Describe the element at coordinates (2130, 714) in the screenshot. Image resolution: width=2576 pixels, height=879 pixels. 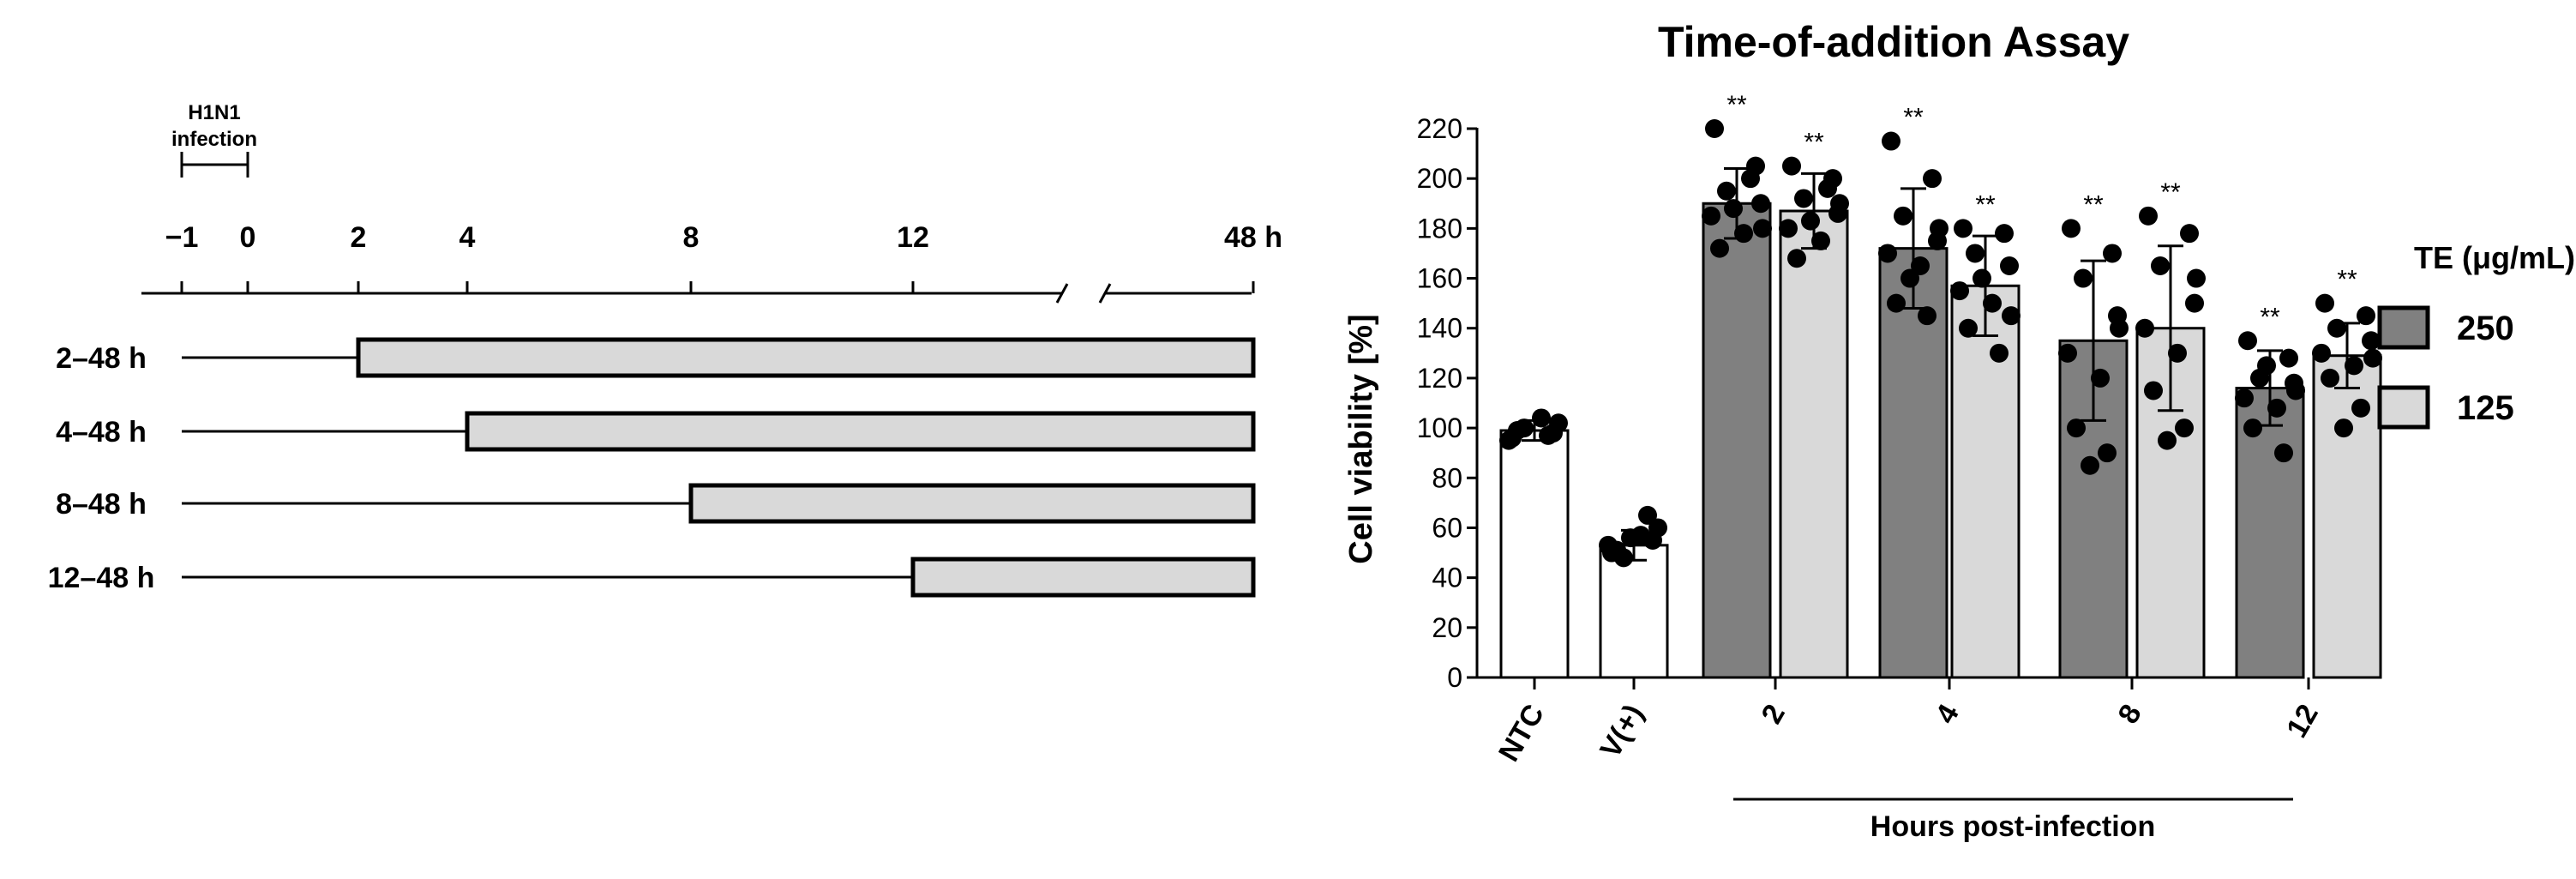
I see `x-tick-label: 8` at that location.